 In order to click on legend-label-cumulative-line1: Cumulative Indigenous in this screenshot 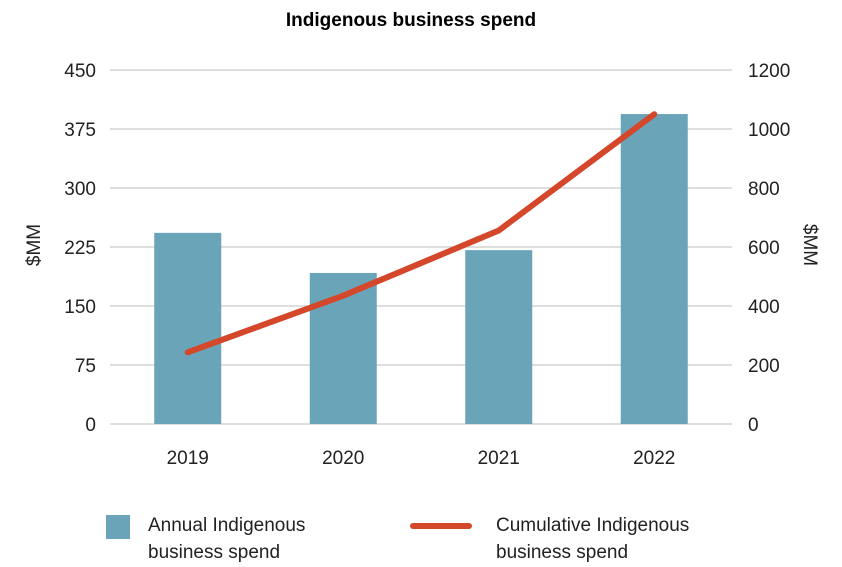, I will do `click(593, 525)`.